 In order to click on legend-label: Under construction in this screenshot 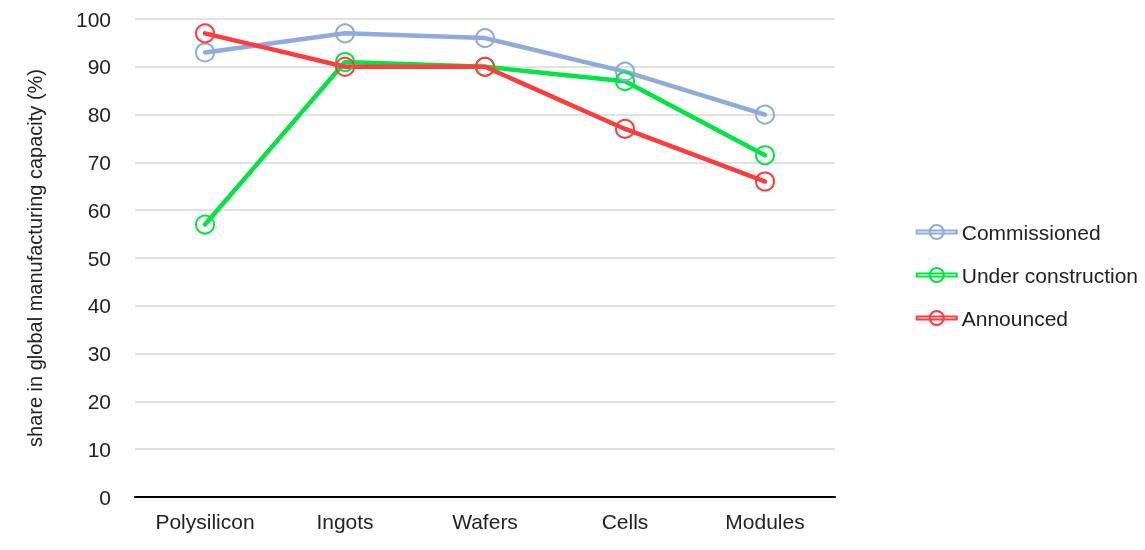, I will do `click(1050, 275)`.